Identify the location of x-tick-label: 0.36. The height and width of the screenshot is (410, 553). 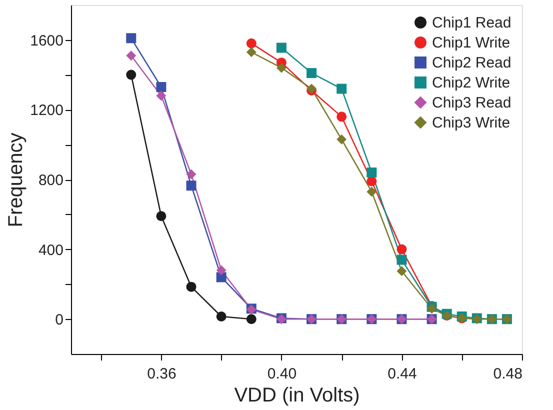
(161, 374).